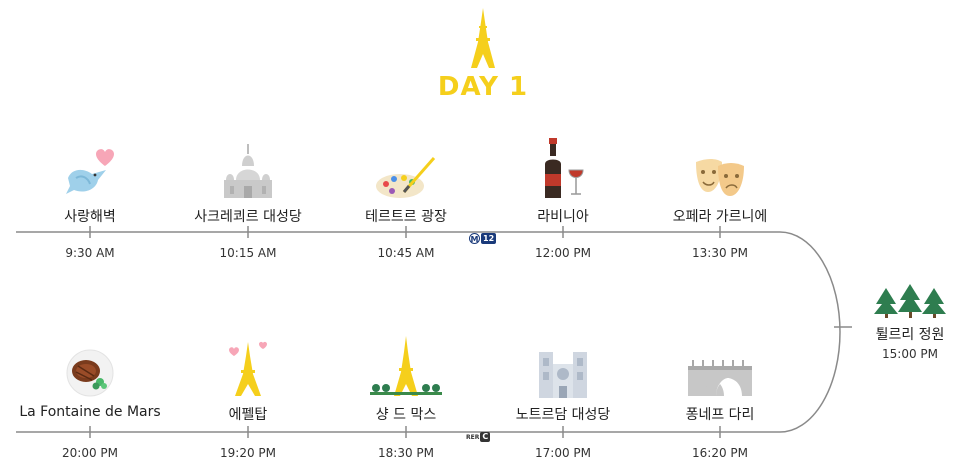  I want to click on stop-opera-garnier: 오페라 가르니에, so click(720, 183).